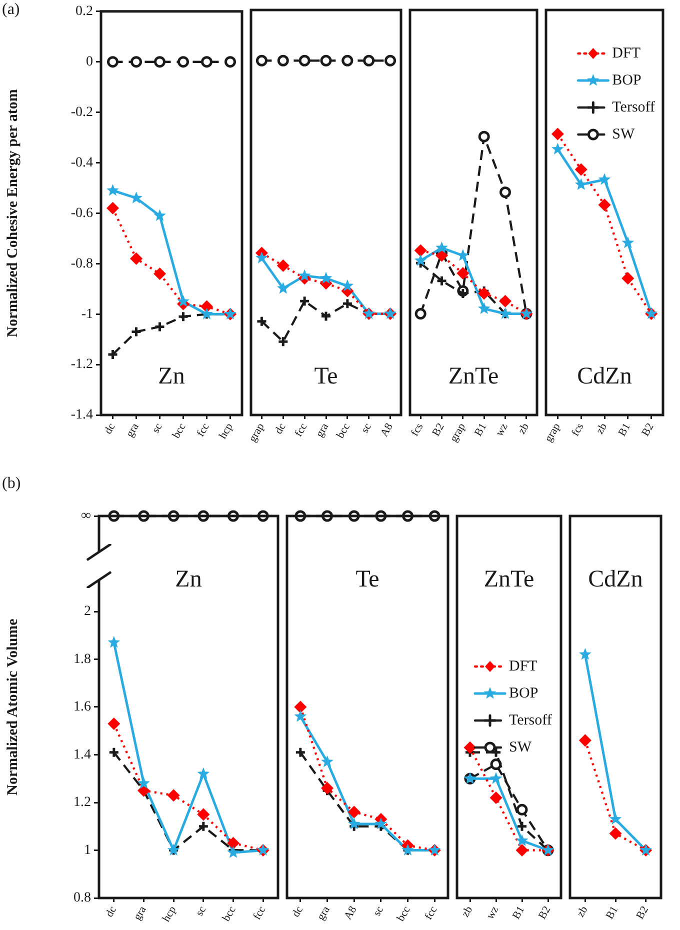  What do you see at coordinates (81, 415) in the screenshot?
I see `y-tick-label: -1.4` at bounding box center [81, 415].